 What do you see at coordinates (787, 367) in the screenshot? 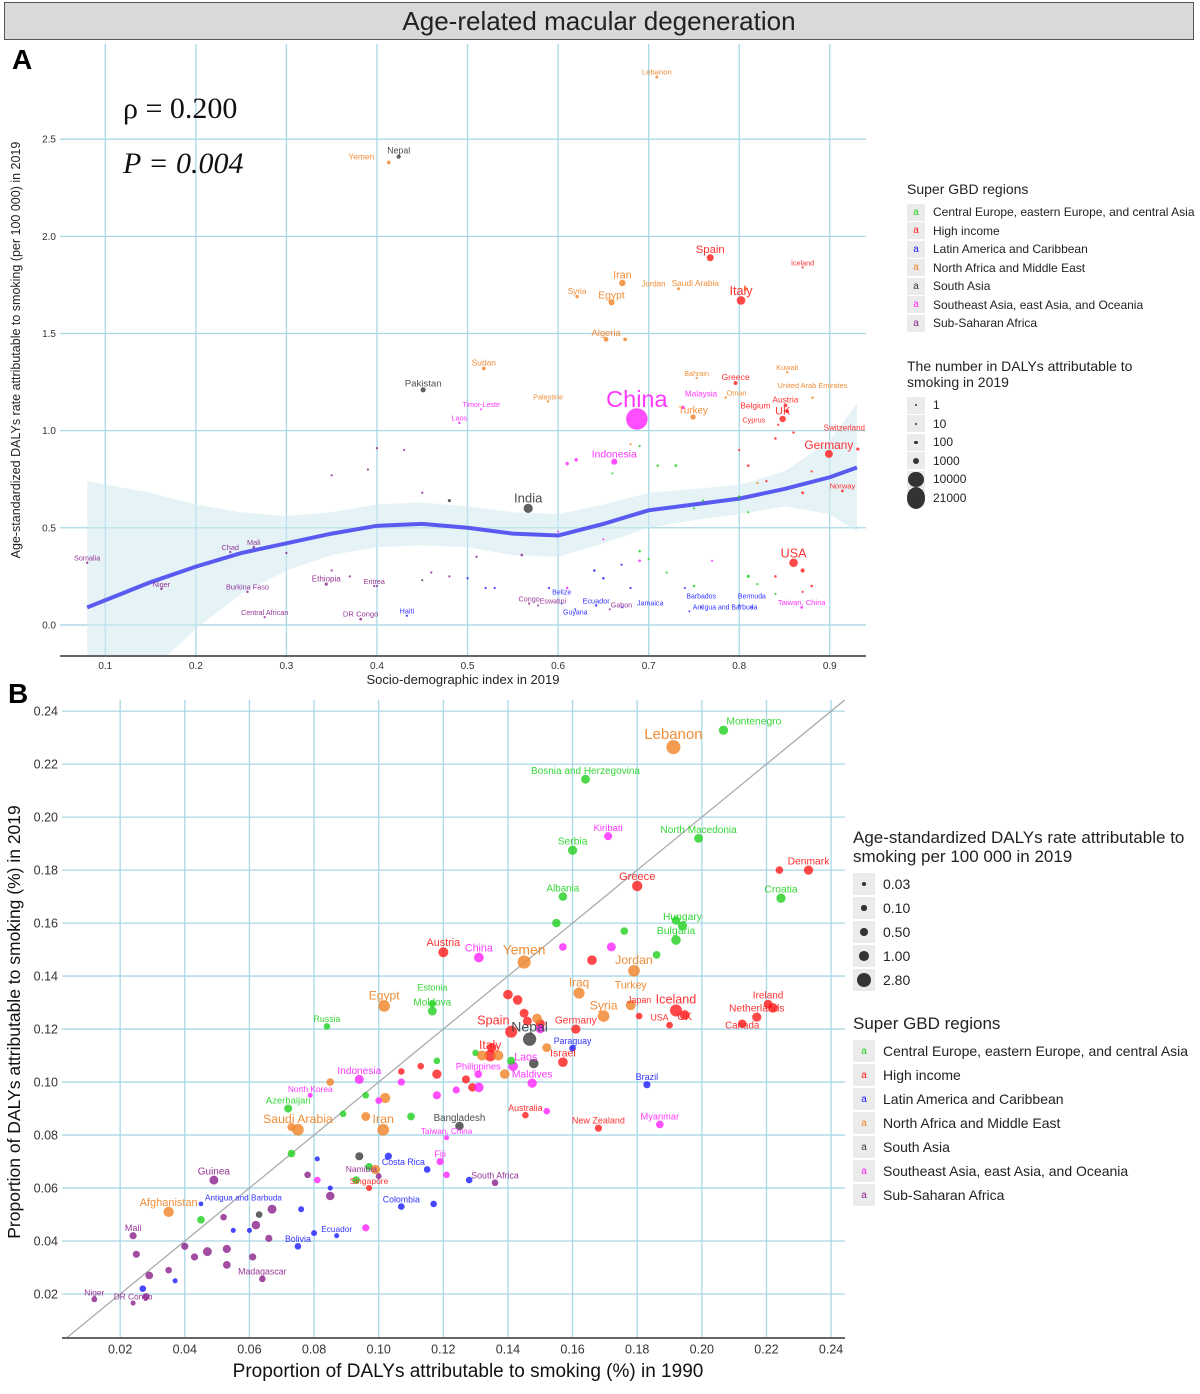
I see `point-label: Kuwait` at bounding box center [787, 367].